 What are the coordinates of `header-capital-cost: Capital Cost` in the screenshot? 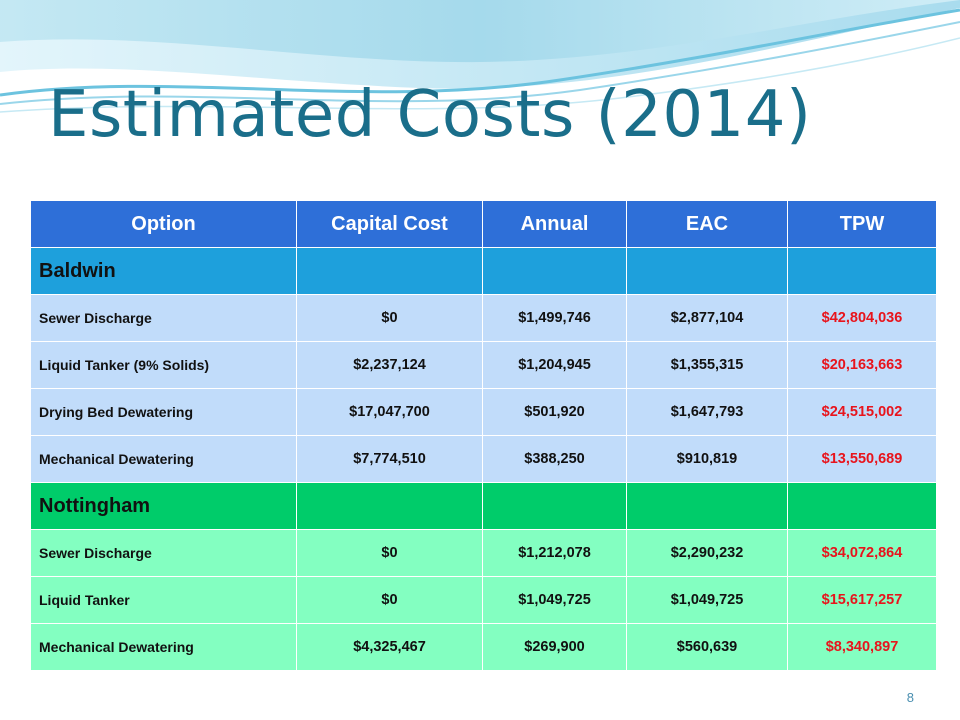 It's located at (389, 224).